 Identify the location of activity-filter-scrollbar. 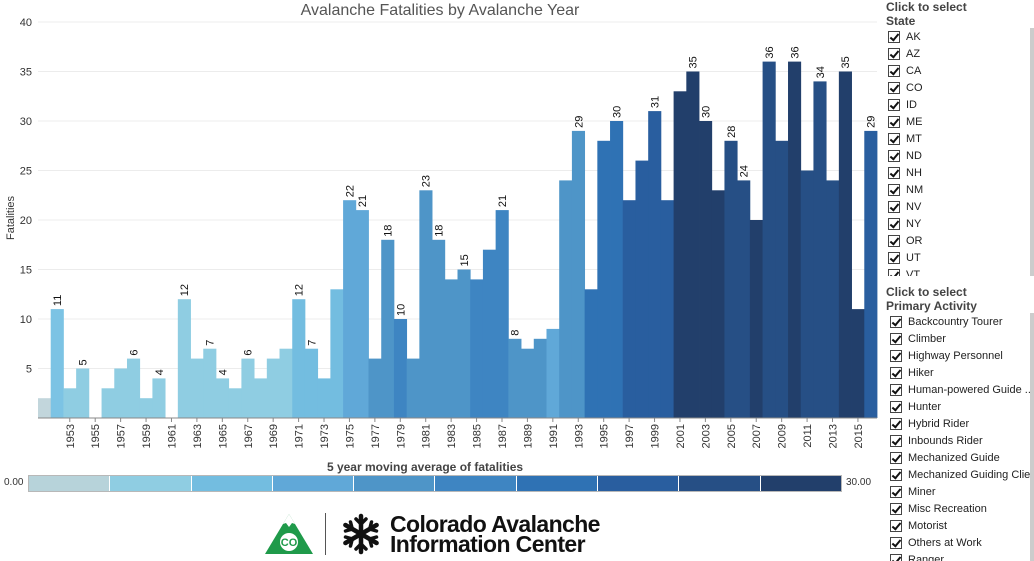
(1032, 437).